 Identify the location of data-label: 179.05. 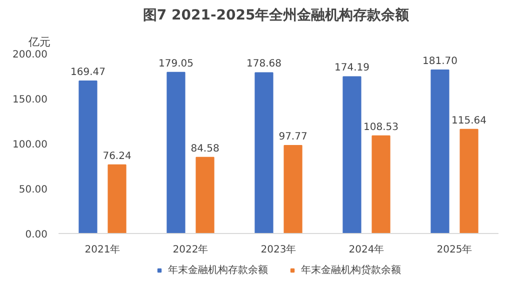
(176, 64).